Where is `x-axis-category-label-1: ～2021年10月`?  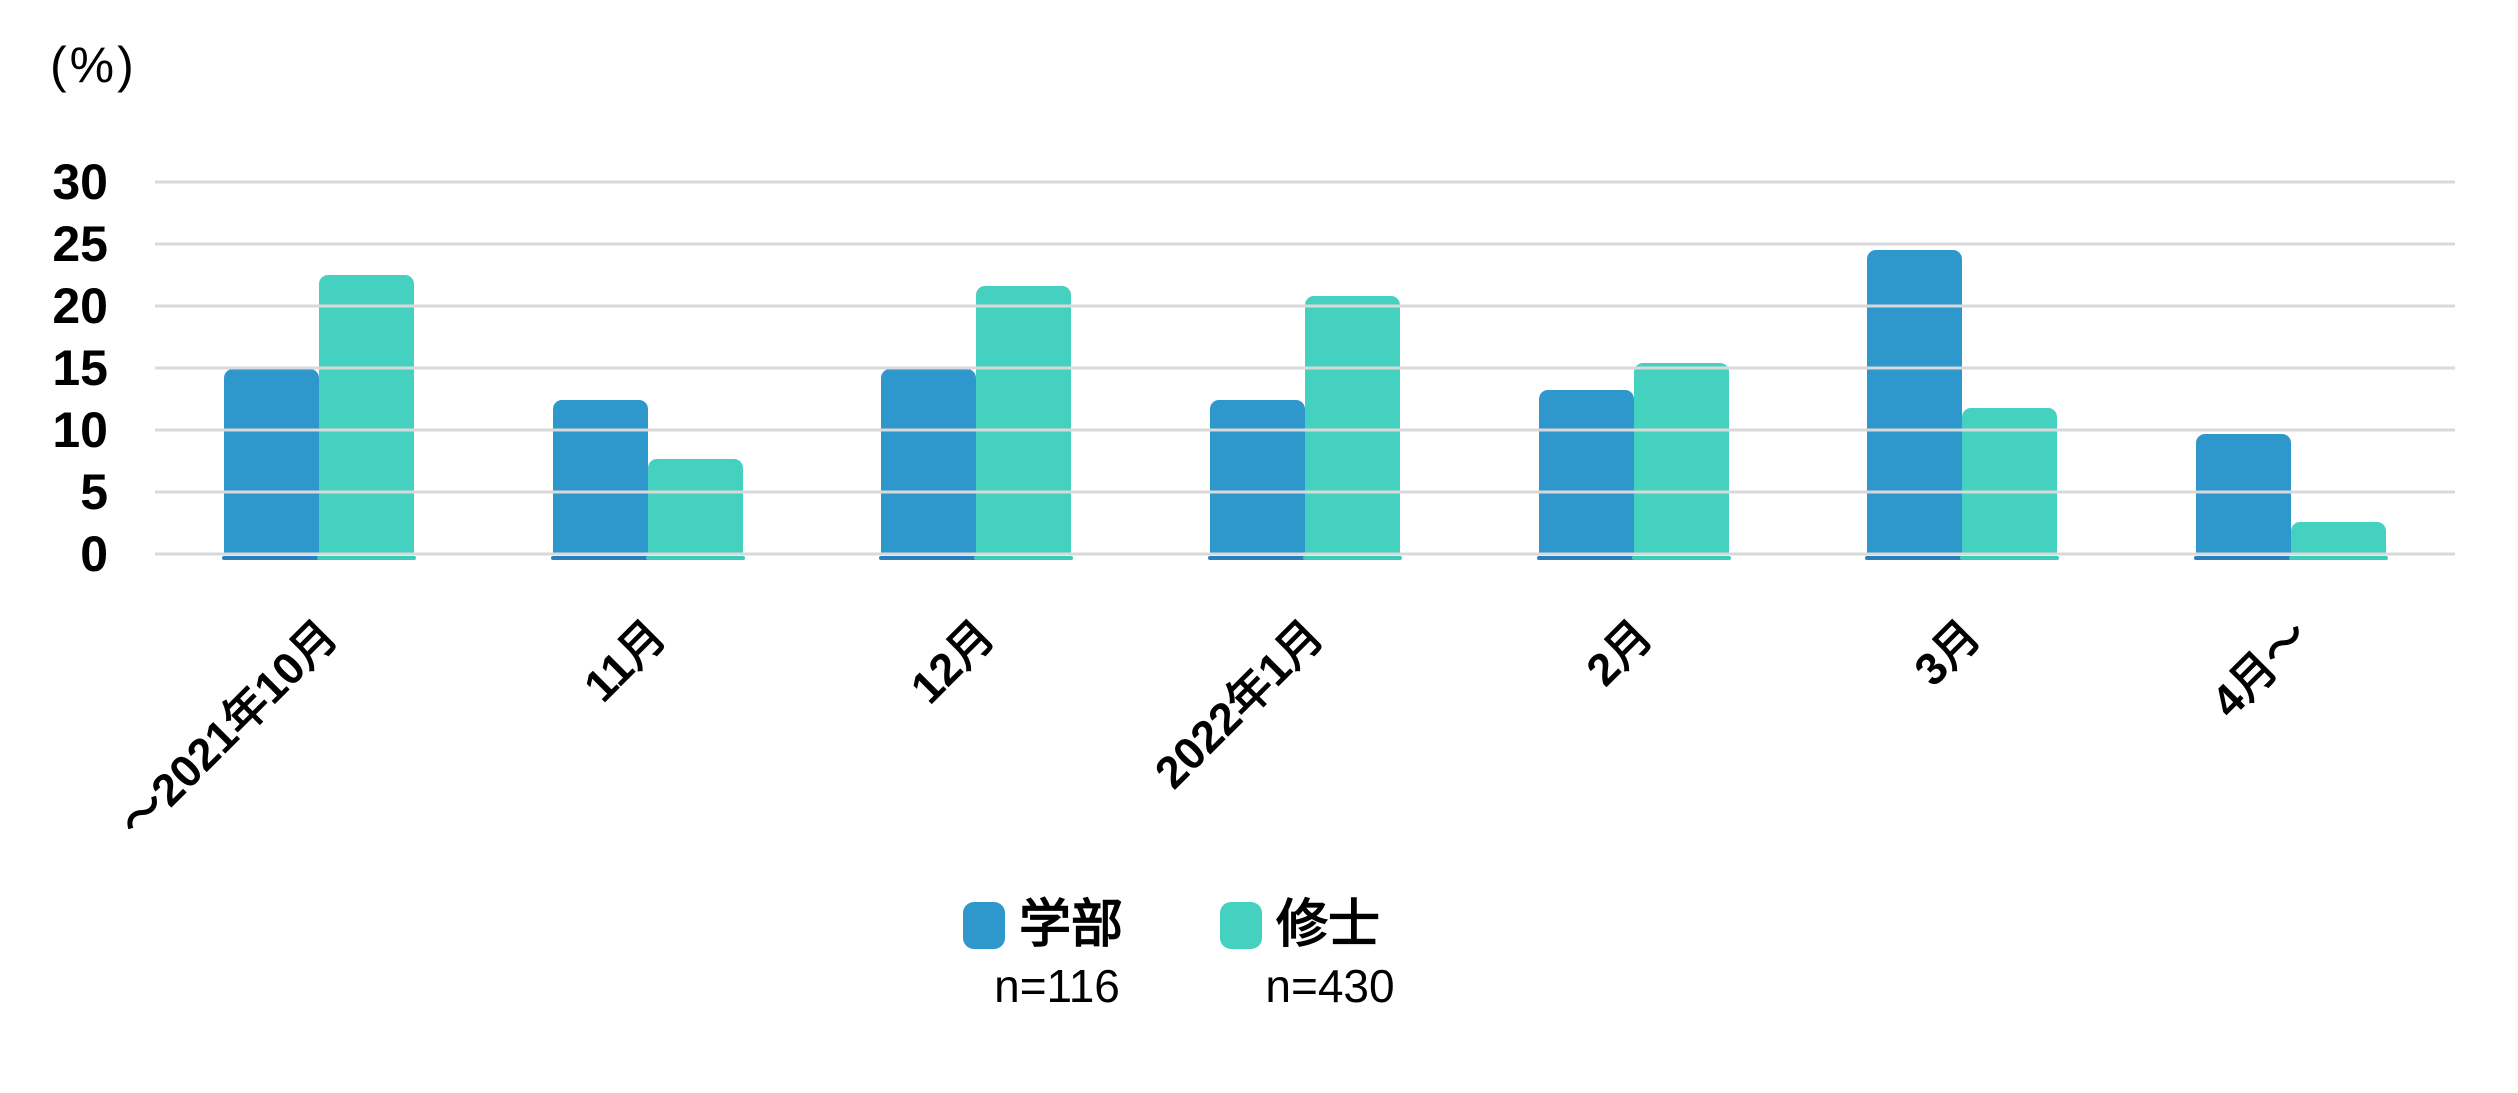
x-axis-category-label-1: ～2021年10月 is located at coordinates (228, 728).